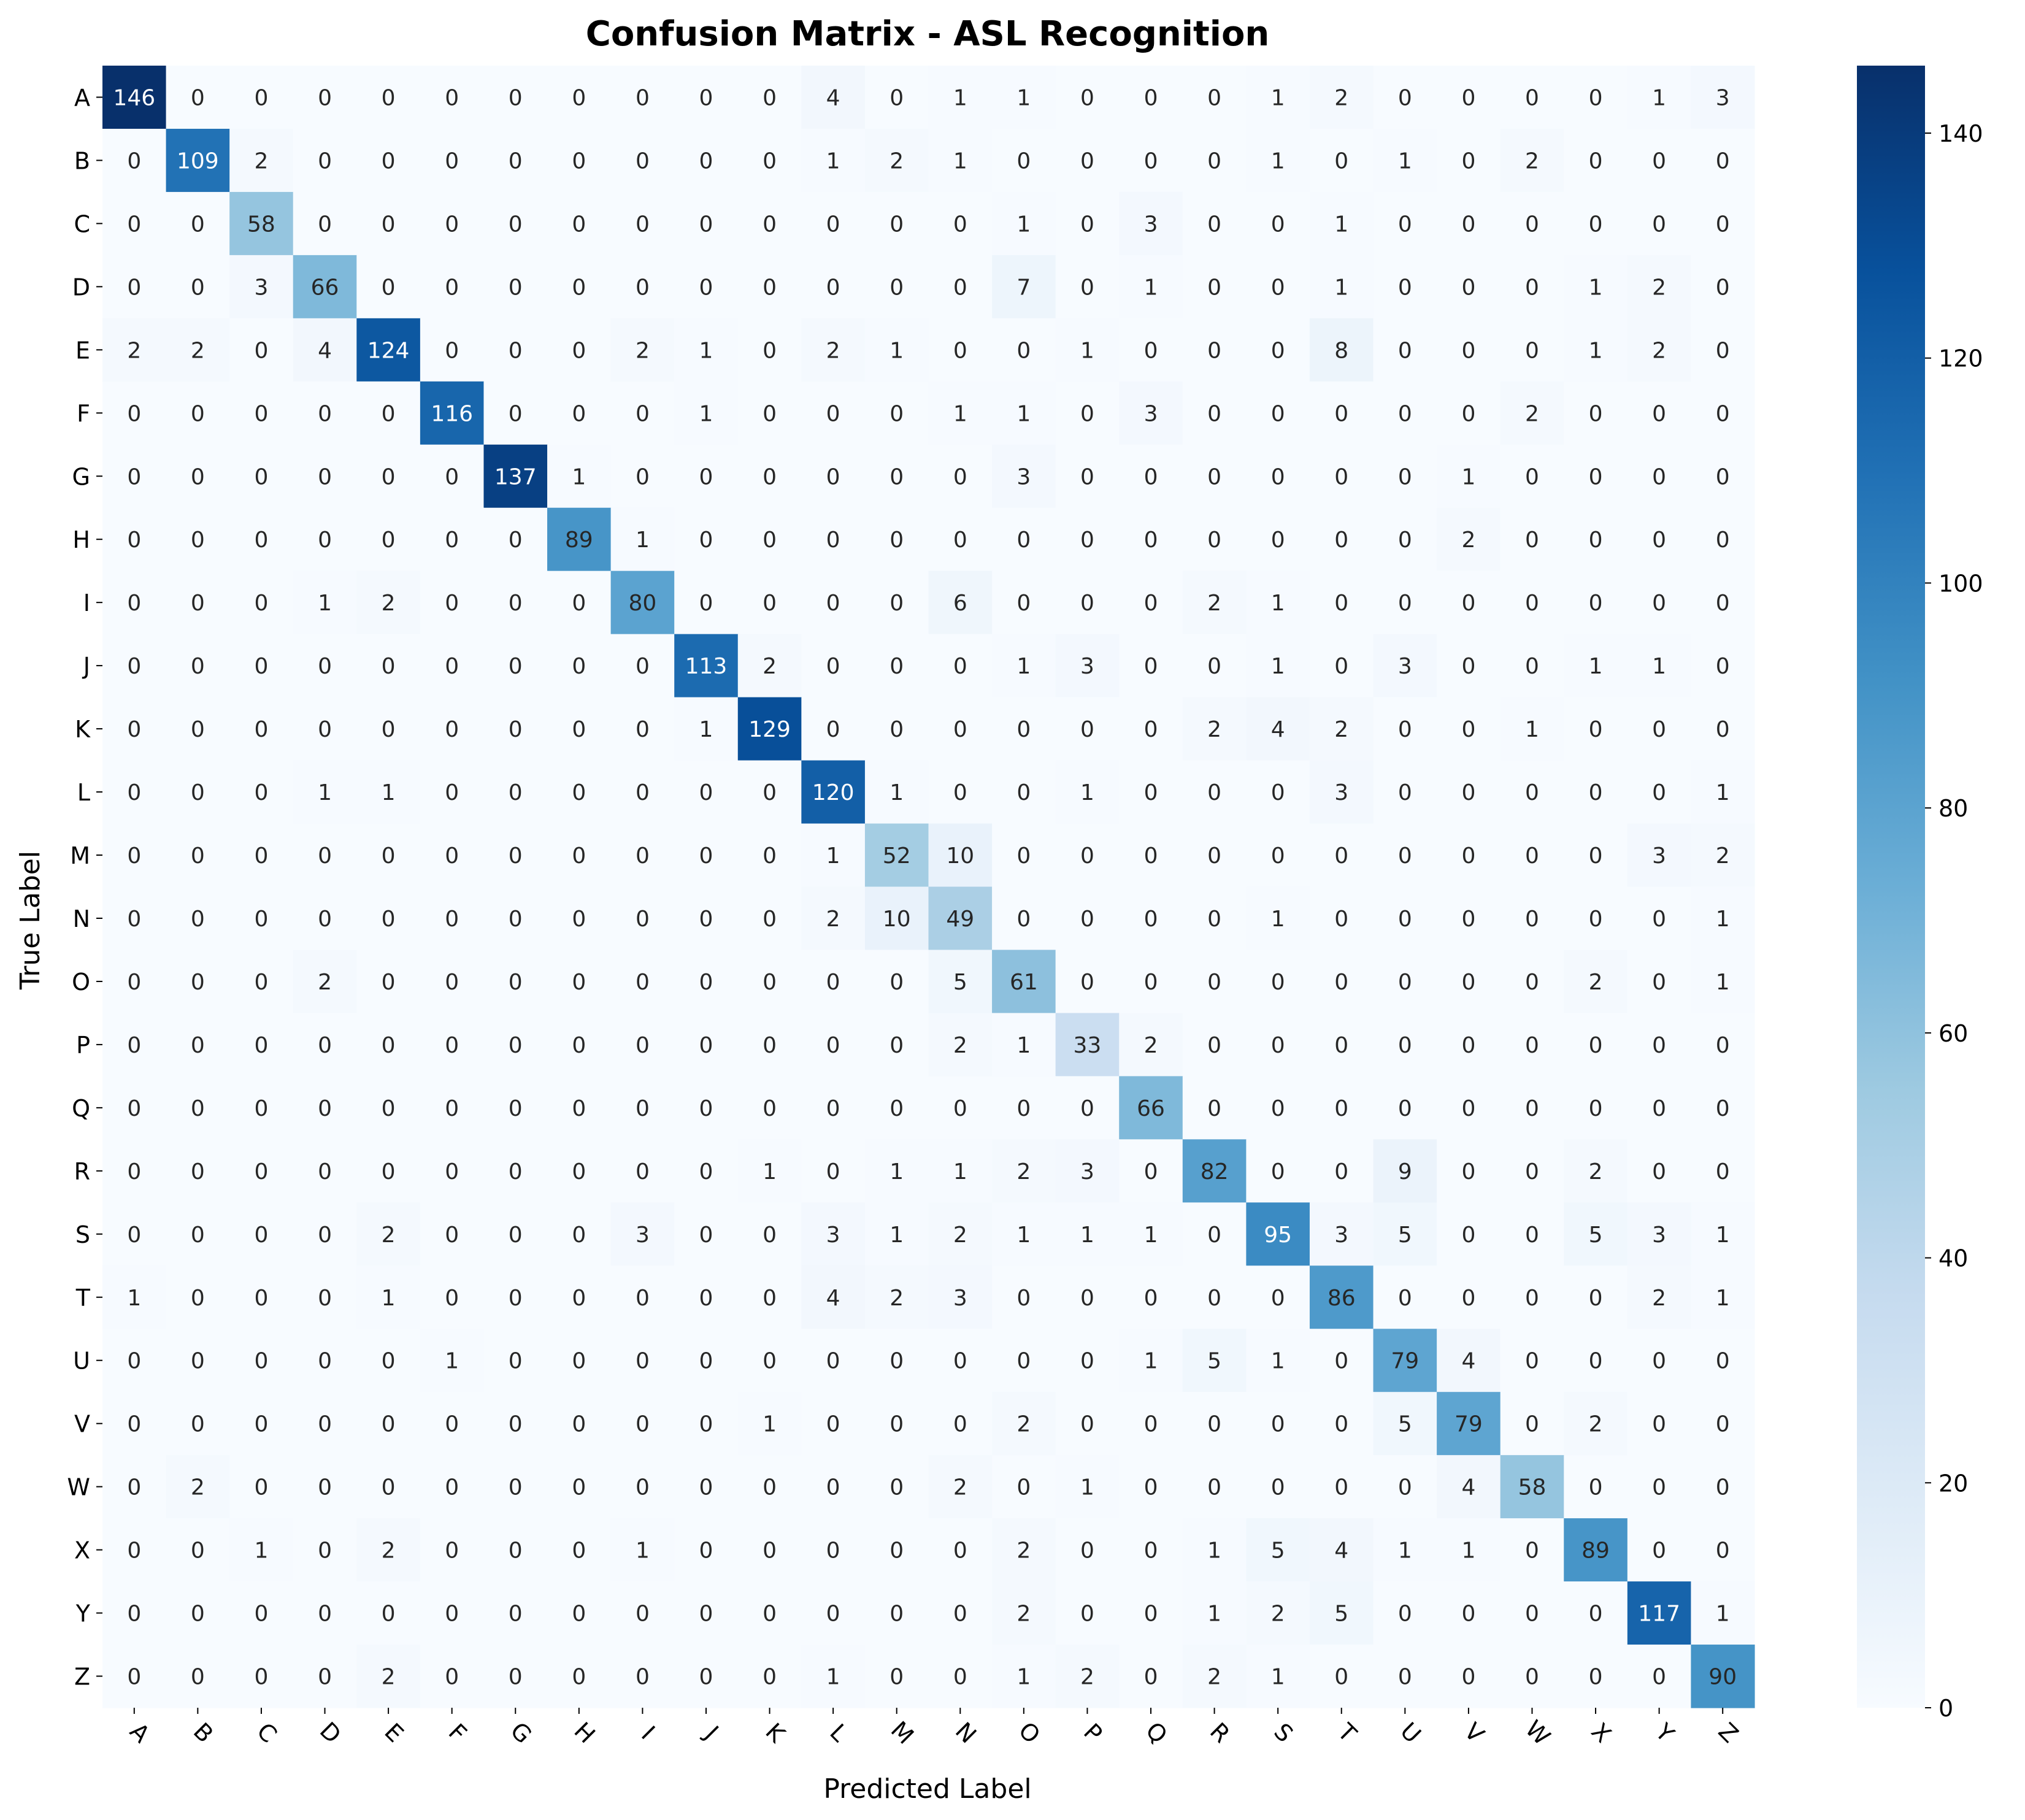 The height and width of the screenshot is (1820, 2025). What do you see at coordinates (1659, 792) in the screenshot?
I see `cell-L-Y` at bounding box center [1659, 792].